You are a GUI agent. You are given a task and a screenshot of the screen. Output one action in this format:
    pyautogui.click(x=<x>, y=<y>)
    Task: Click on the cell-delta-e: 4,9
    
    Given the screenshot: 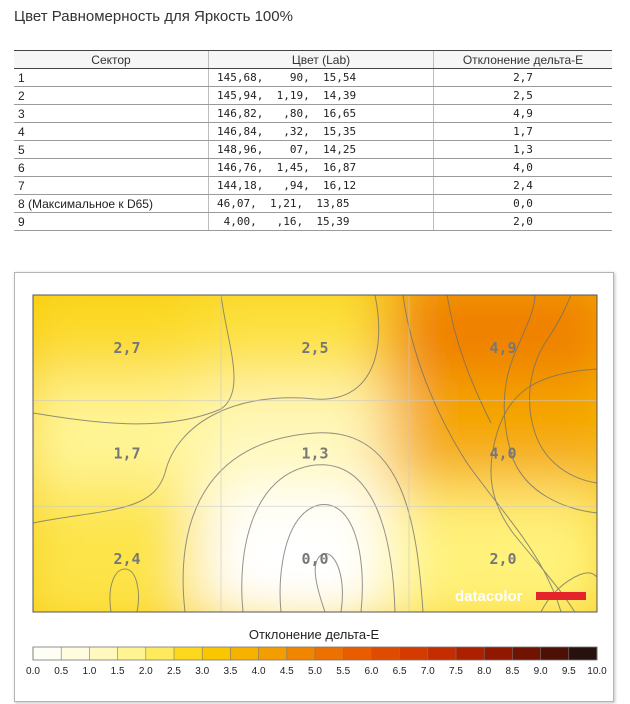 What is the action you would take?
    pyautogui.click(x=522, y=113)
    